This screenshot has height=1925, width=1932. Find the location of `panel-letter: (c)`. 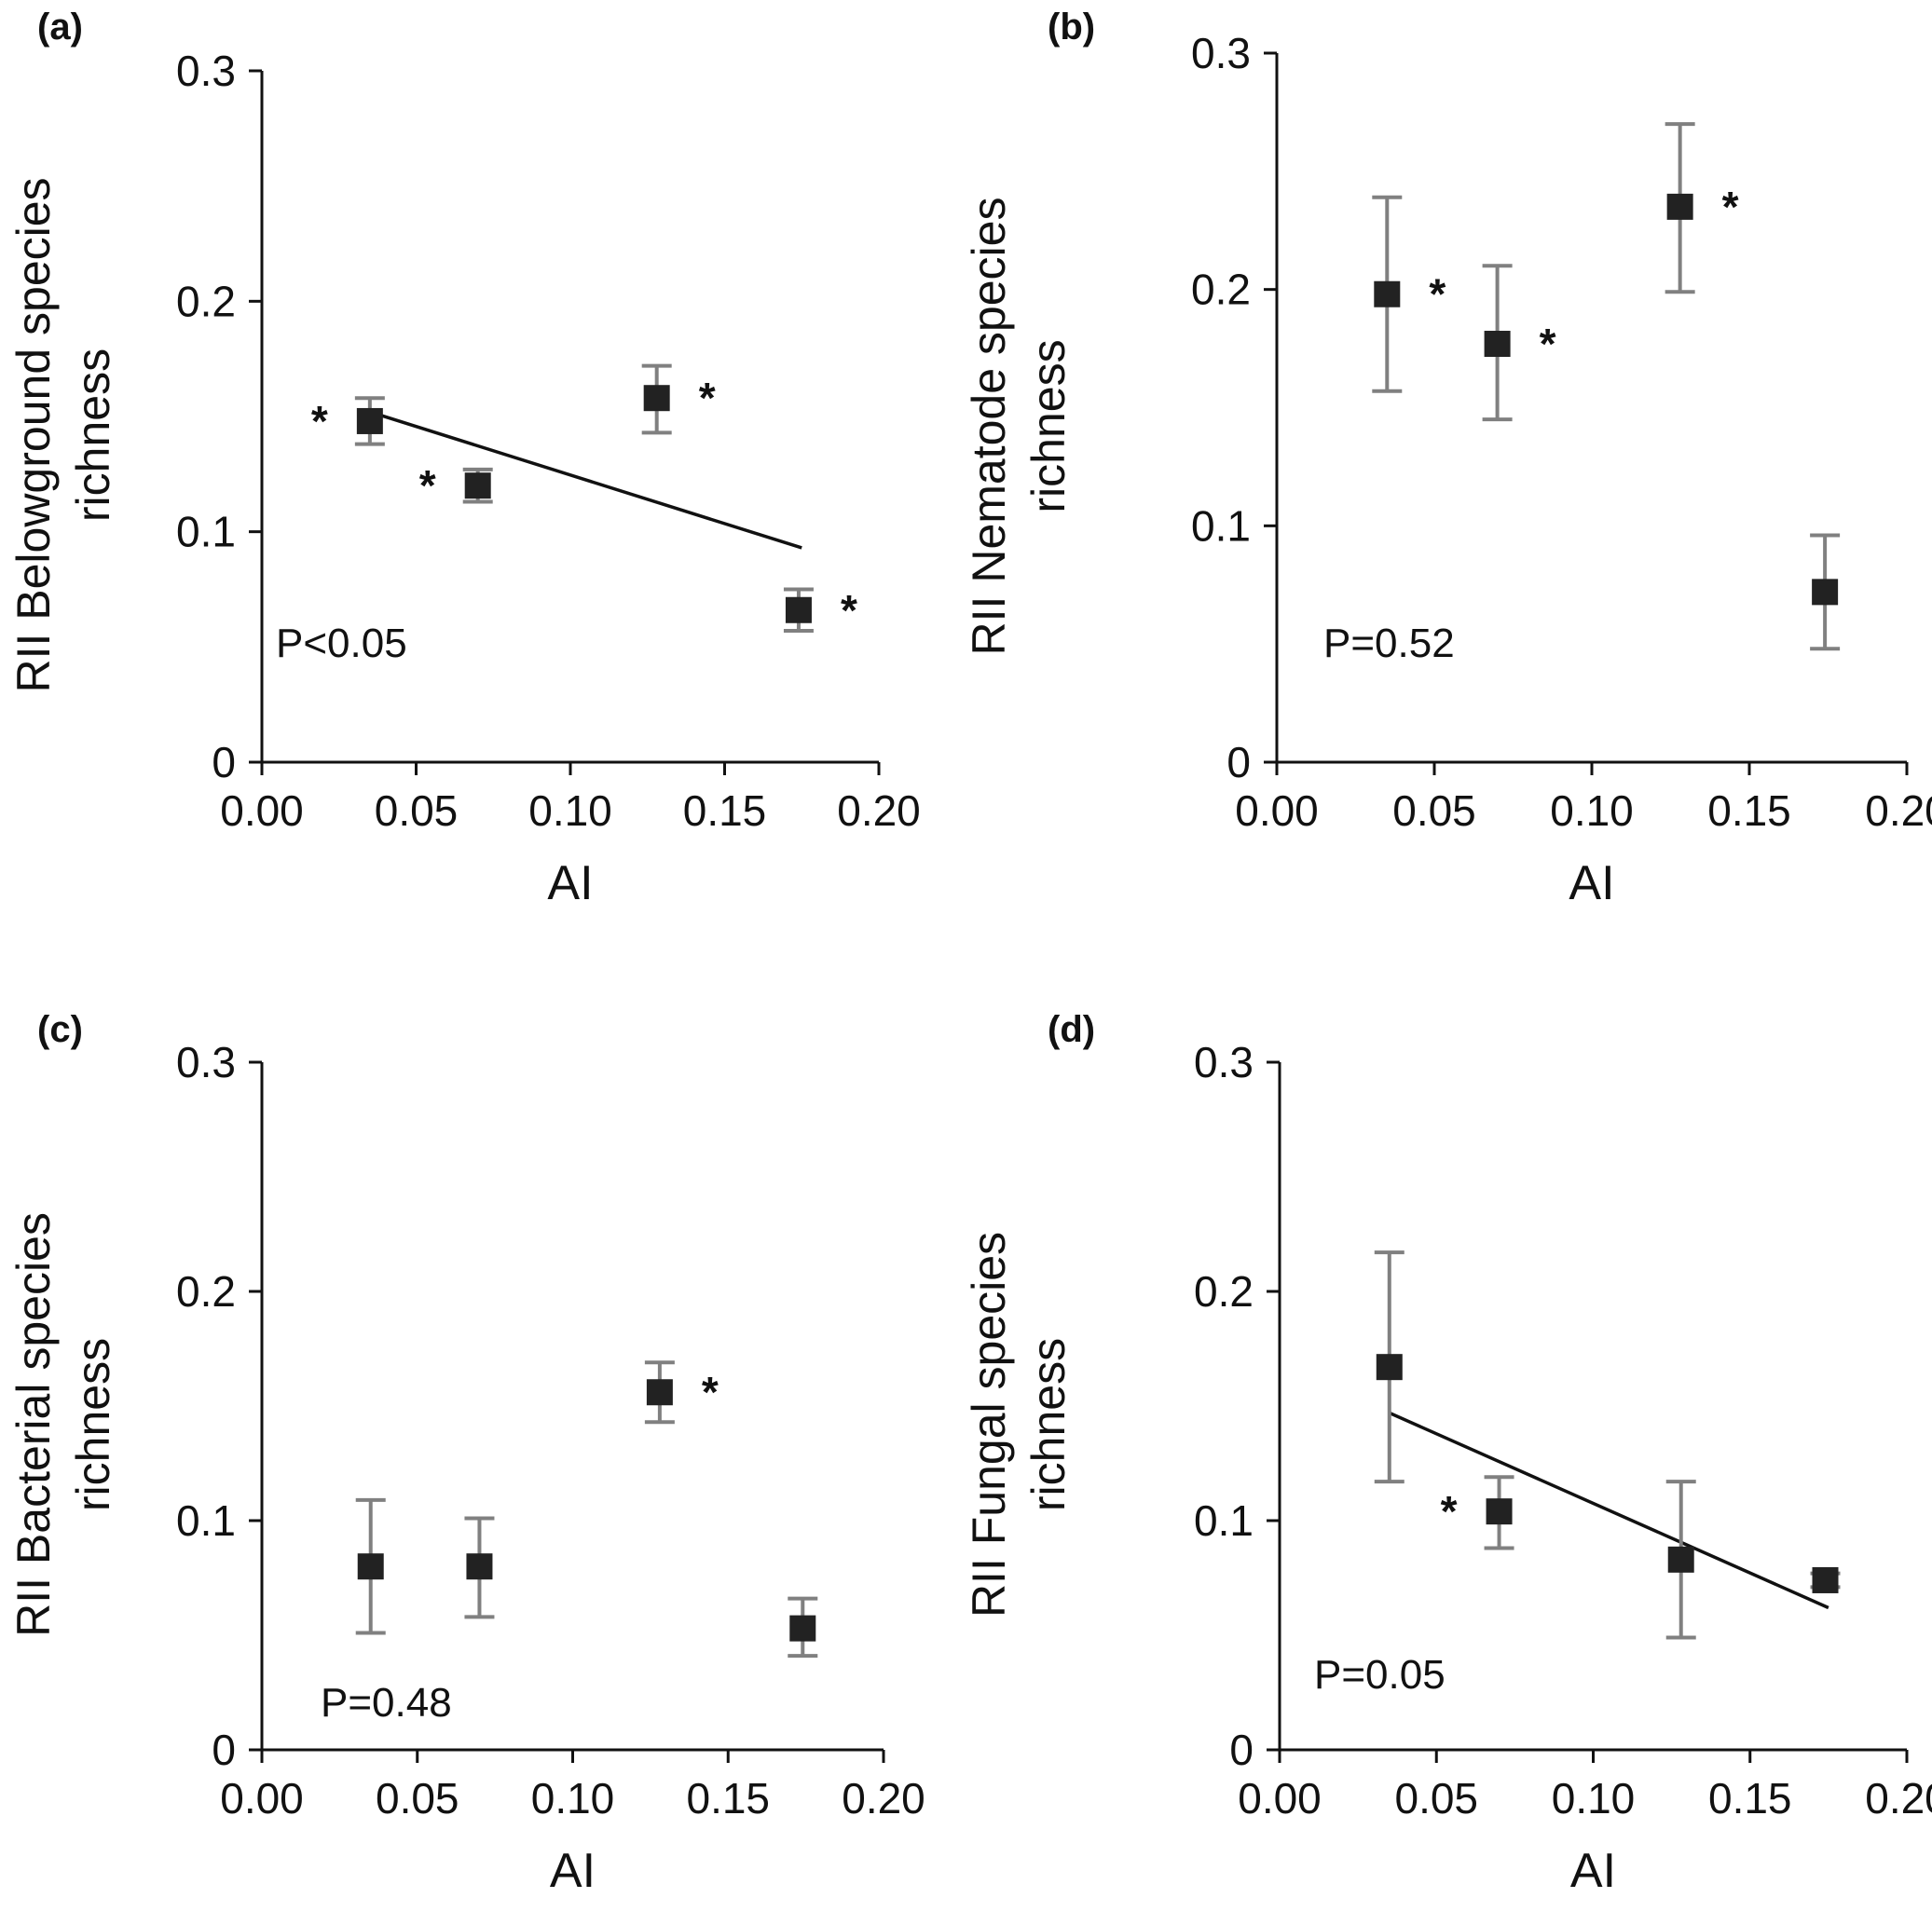

panel-letter: (c) is located at coordinates (60, 1029).